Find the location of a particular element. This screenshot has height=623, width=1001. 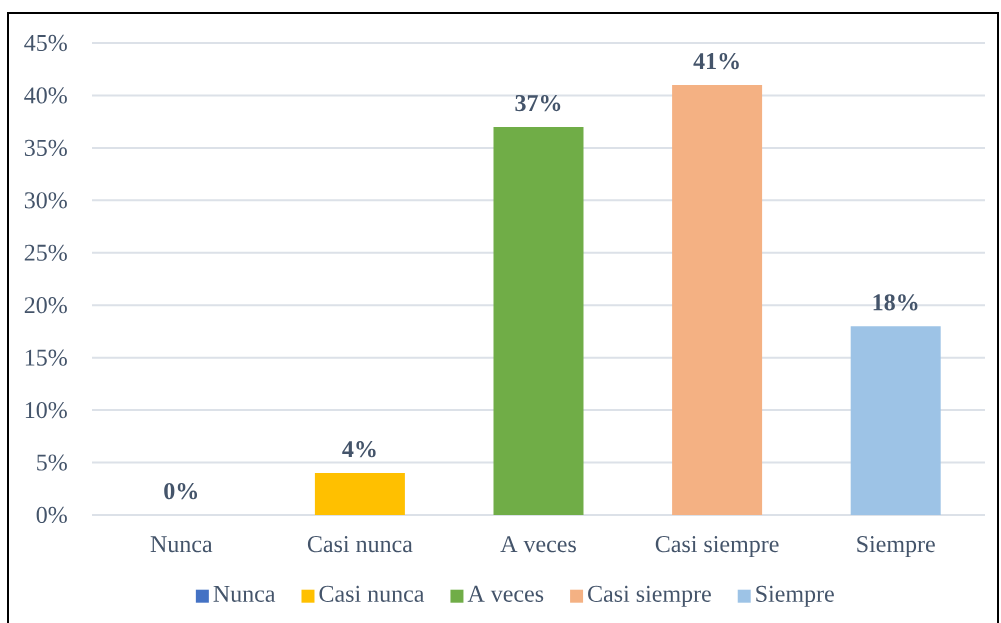

x-tick-label: Siempre is located at coordinates (896, 547).